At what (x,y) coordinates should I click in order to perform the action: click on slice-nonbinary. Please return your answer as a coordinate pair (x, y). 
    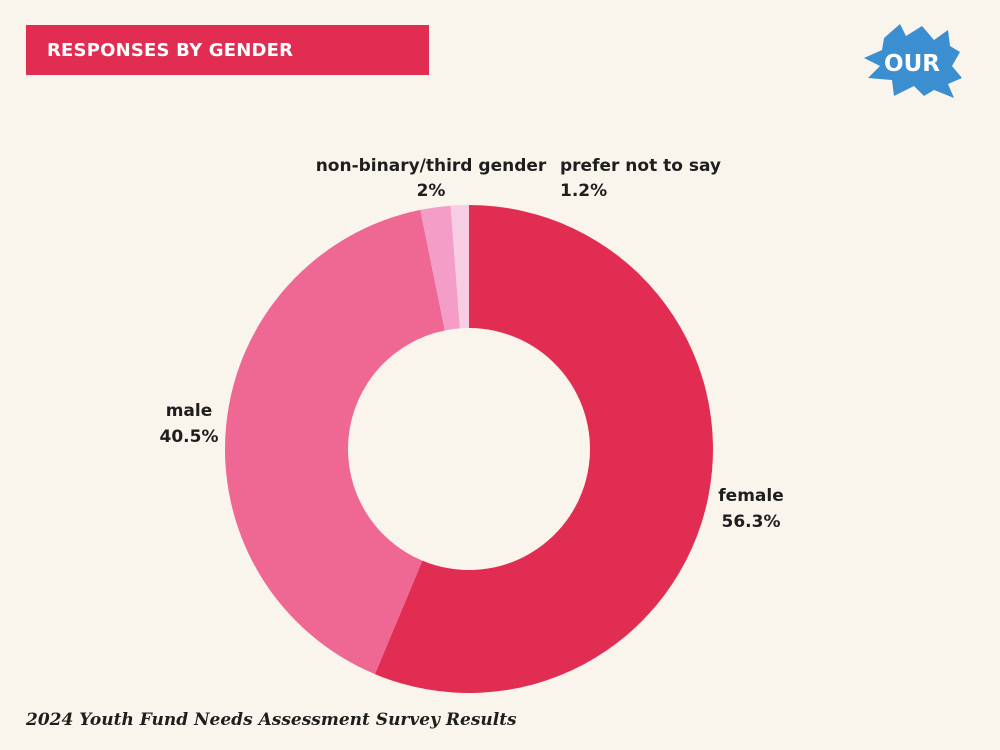
    Looking at the image, I should click on (440, 268).